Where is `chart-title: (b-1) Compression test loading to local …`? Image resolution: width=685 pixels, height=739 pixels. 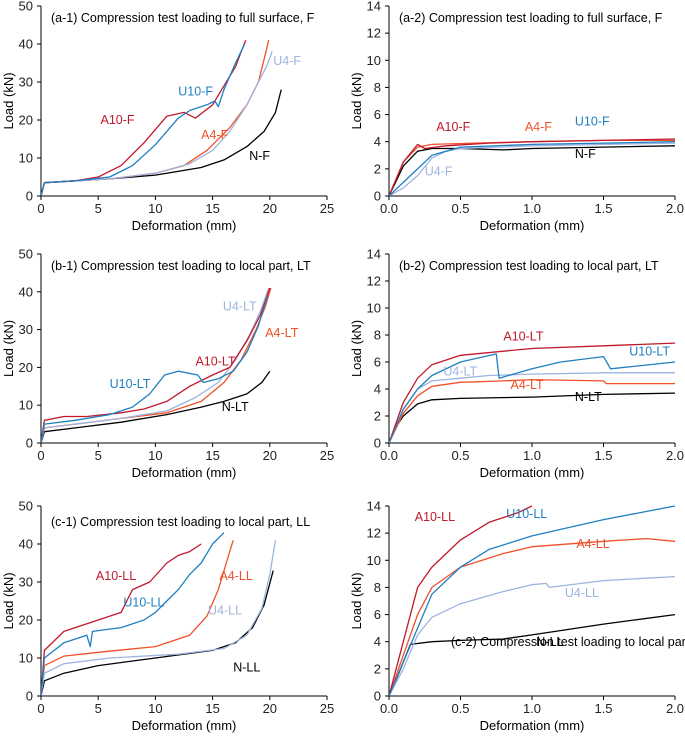
chart-title: (b-1) Compression test loading to local … is located at coordinates (181, 266).